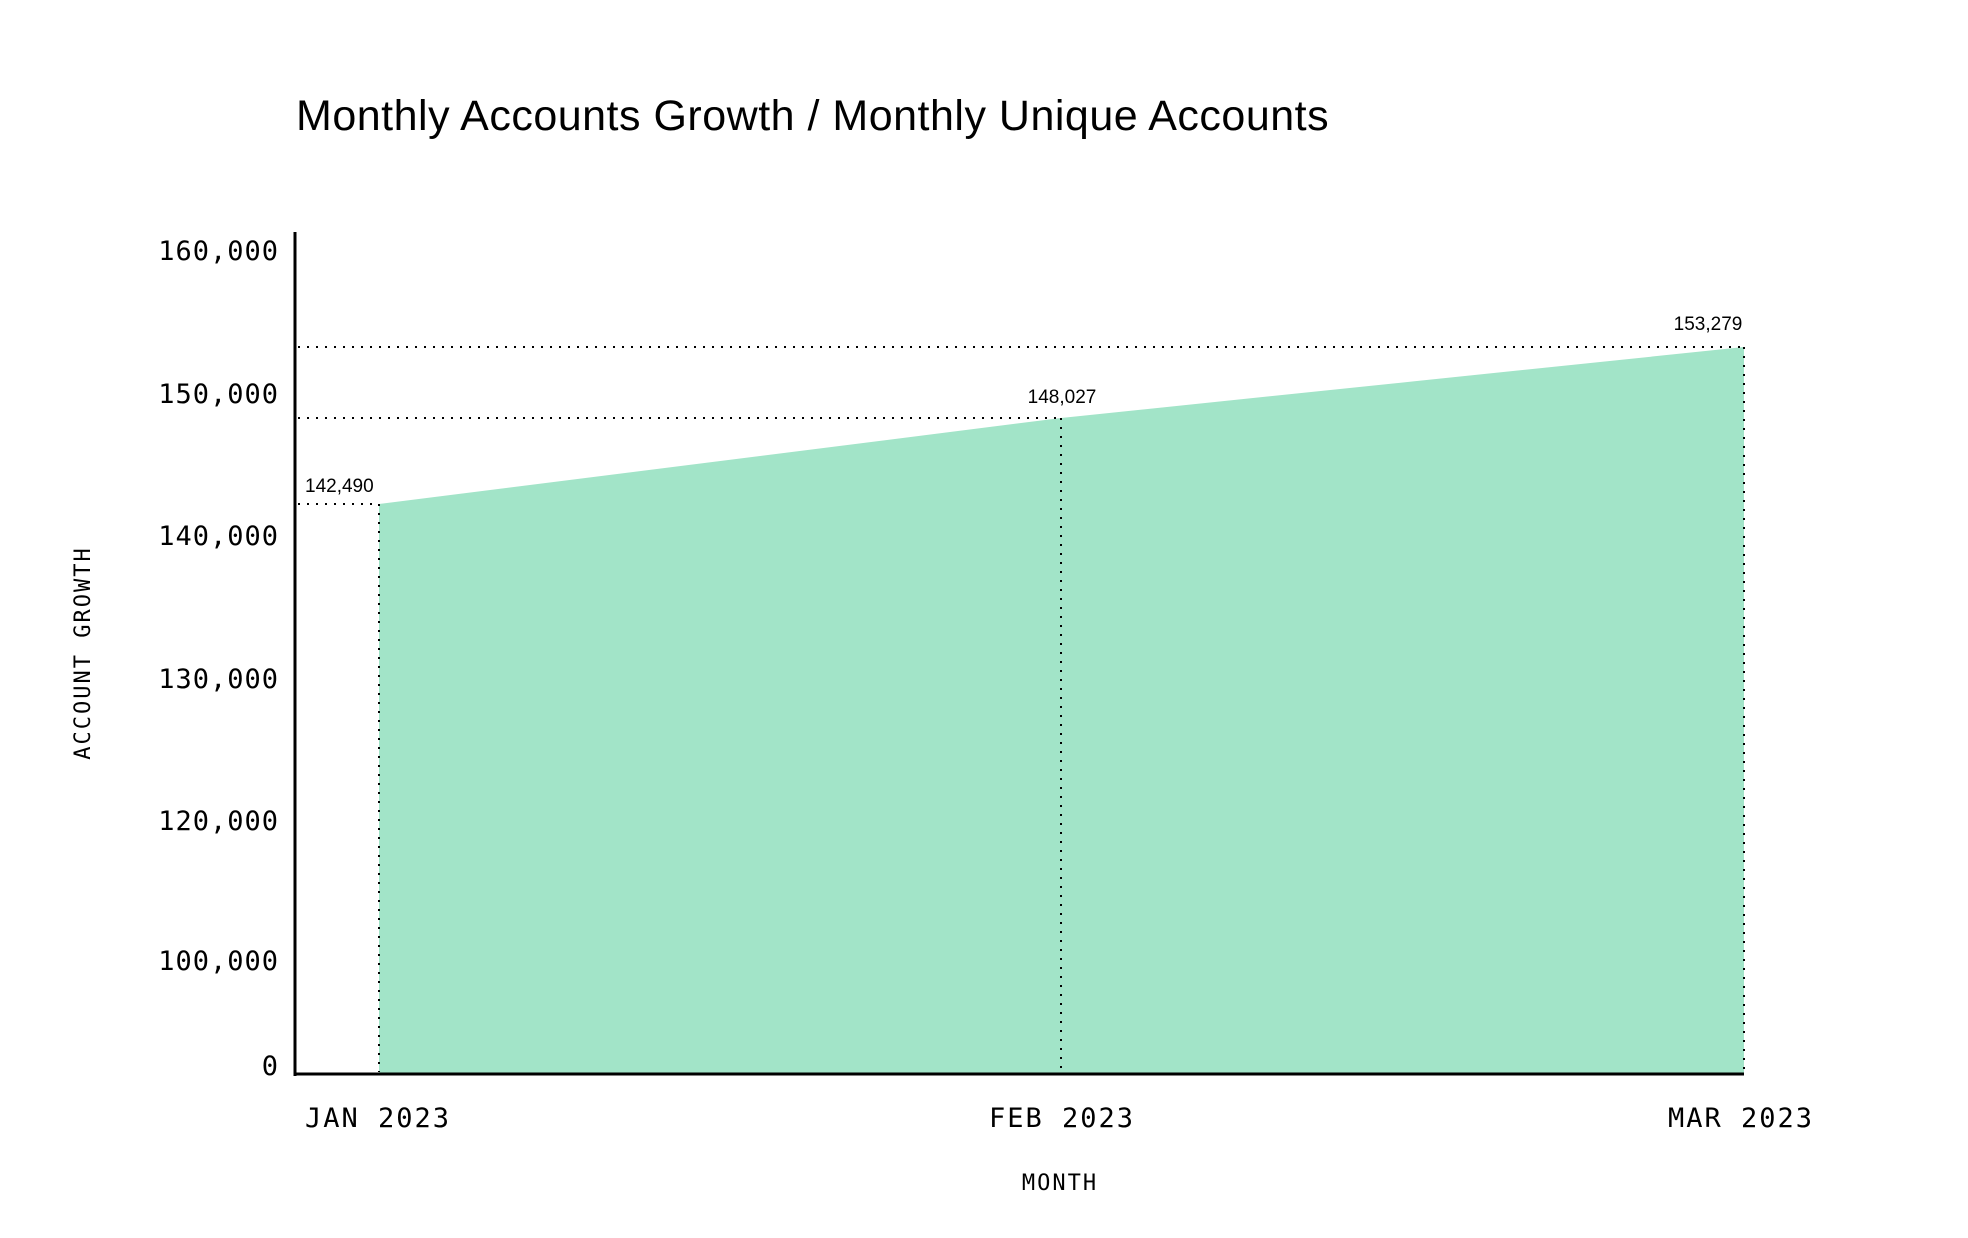 The image size is (1968, 1238). I want to click on y-tick-label: 130,000, so click(218, 679).